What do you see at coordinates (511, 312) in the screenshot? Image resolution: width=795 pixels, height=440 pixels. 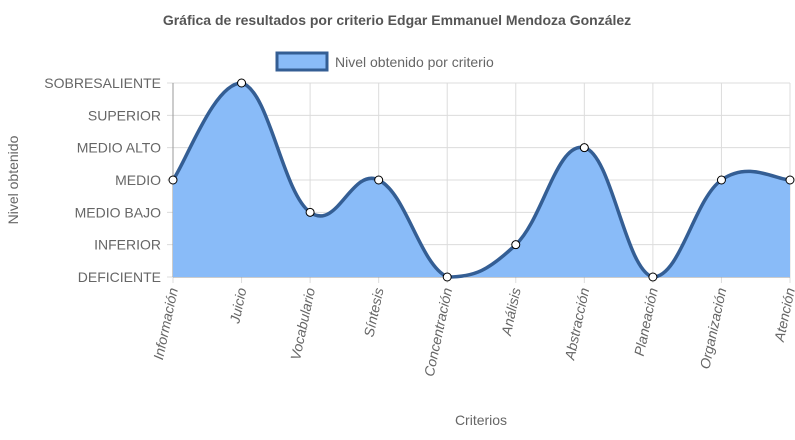 I see `x-tick-label: Análisis` at bounding box center [511, 312].